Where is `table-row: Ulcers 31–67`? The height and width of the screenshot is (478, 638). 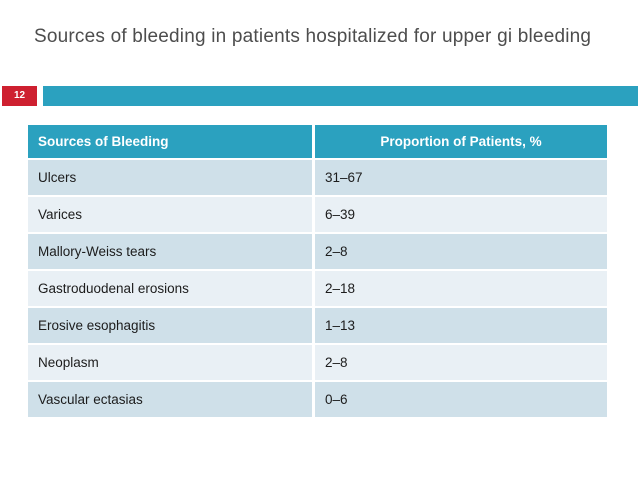 table-row: Ulcers 31–67 is located at coordinates (317, 177).